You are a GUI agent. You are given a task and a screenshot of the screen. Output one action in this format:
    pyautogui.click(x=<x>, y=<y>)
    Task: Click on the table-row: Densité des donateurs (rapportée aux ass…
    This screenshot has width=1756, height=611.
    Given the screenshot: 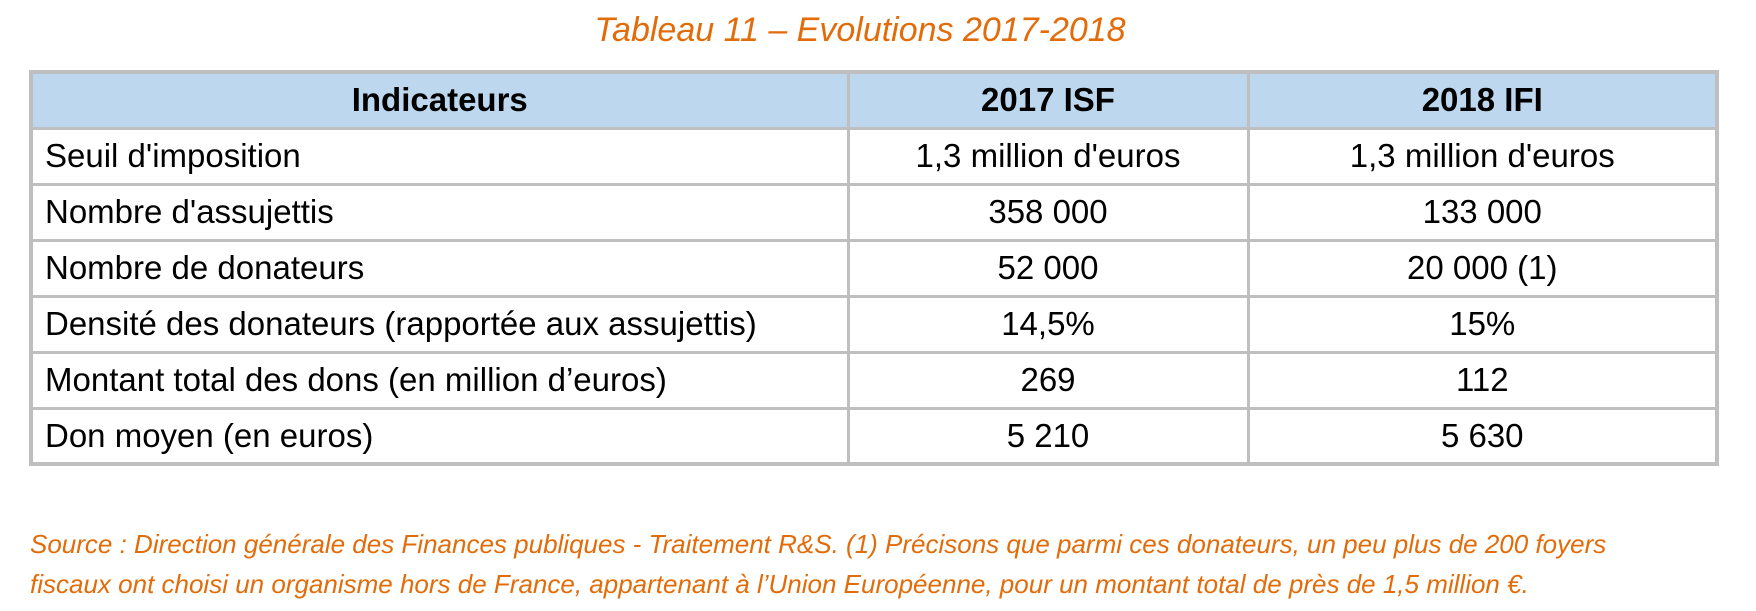 What is the action you would take?
    pyautogui.click(x=874, y=324)
    